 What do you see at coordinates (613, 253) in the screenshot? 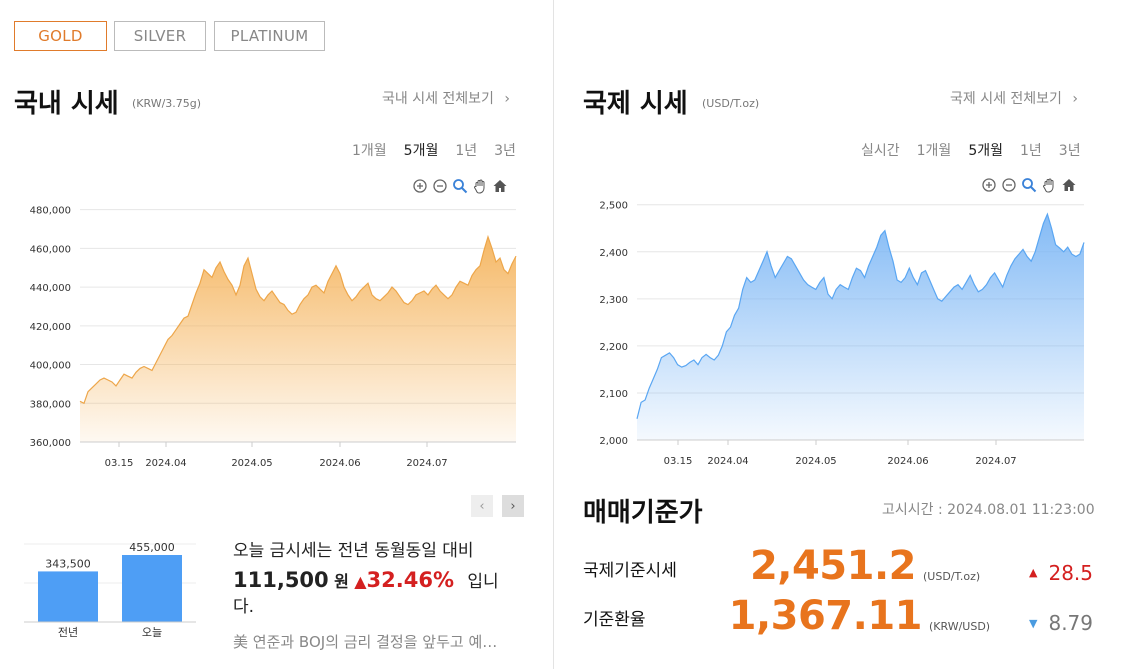
I see `y-tick-label: 2,400` at bounding box center [613, 253].